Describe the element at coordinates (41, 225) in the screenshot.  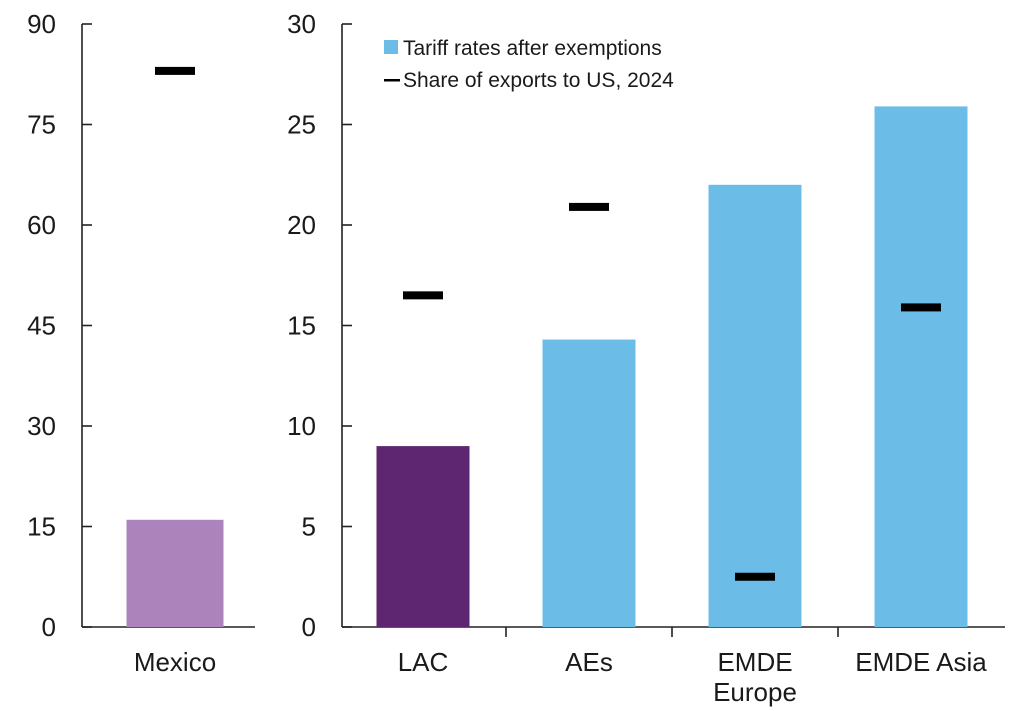
I see `left-panel-y-tick-label: 60` at that location.